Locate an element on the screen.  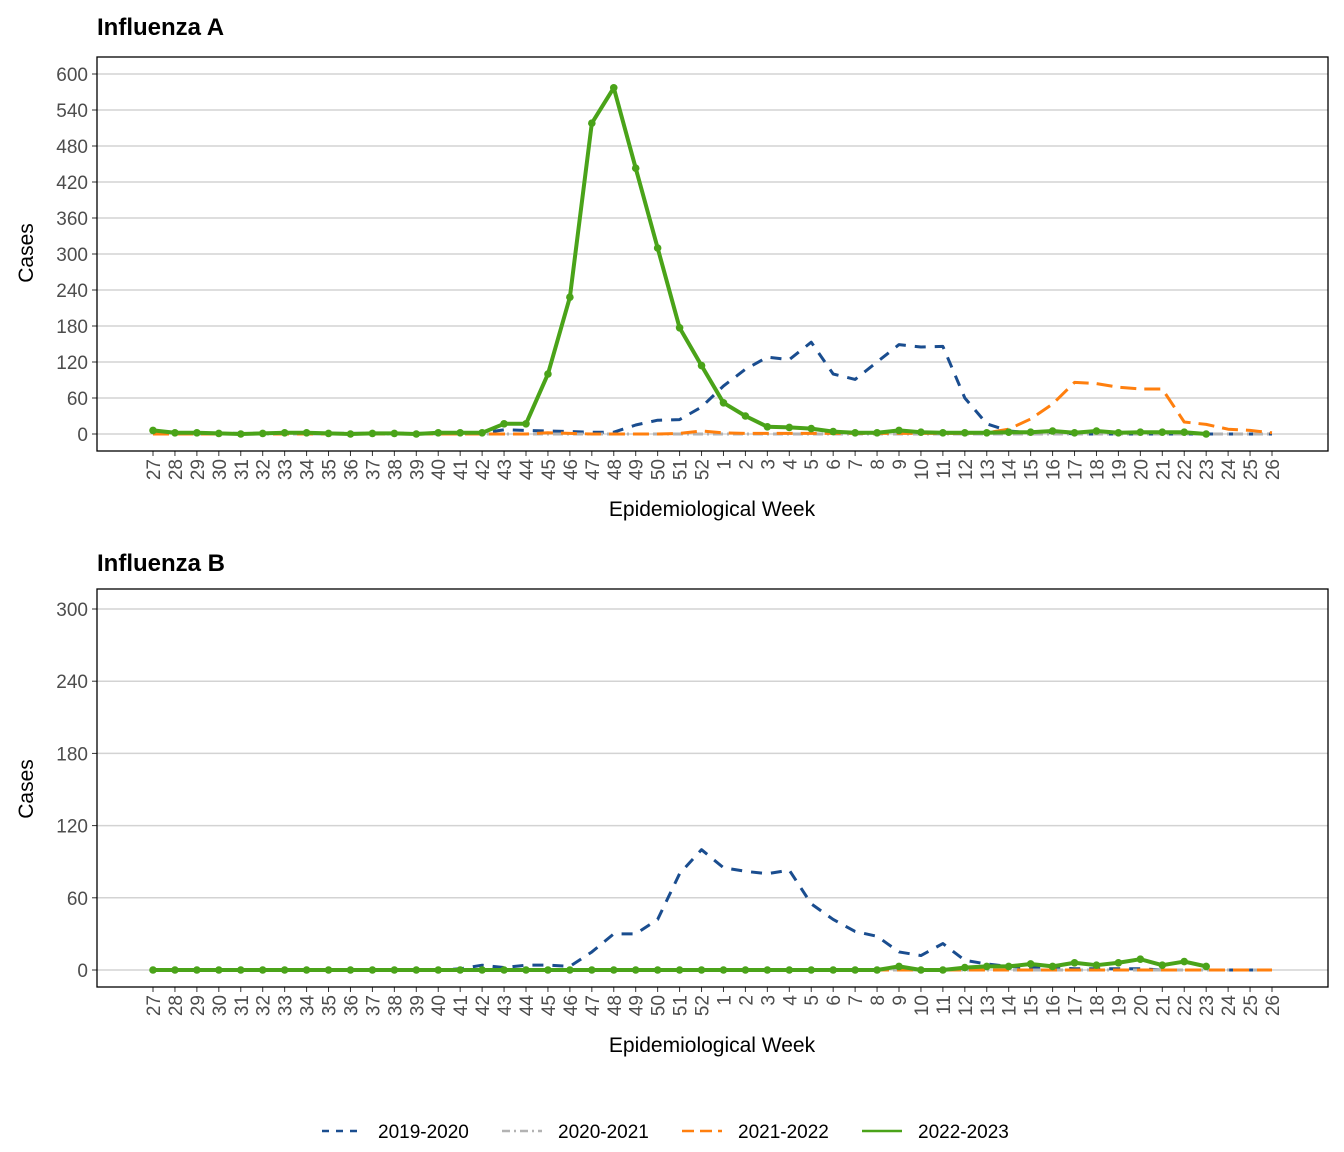
x-tick-label: 51 is located at coordinates (681, 1005).